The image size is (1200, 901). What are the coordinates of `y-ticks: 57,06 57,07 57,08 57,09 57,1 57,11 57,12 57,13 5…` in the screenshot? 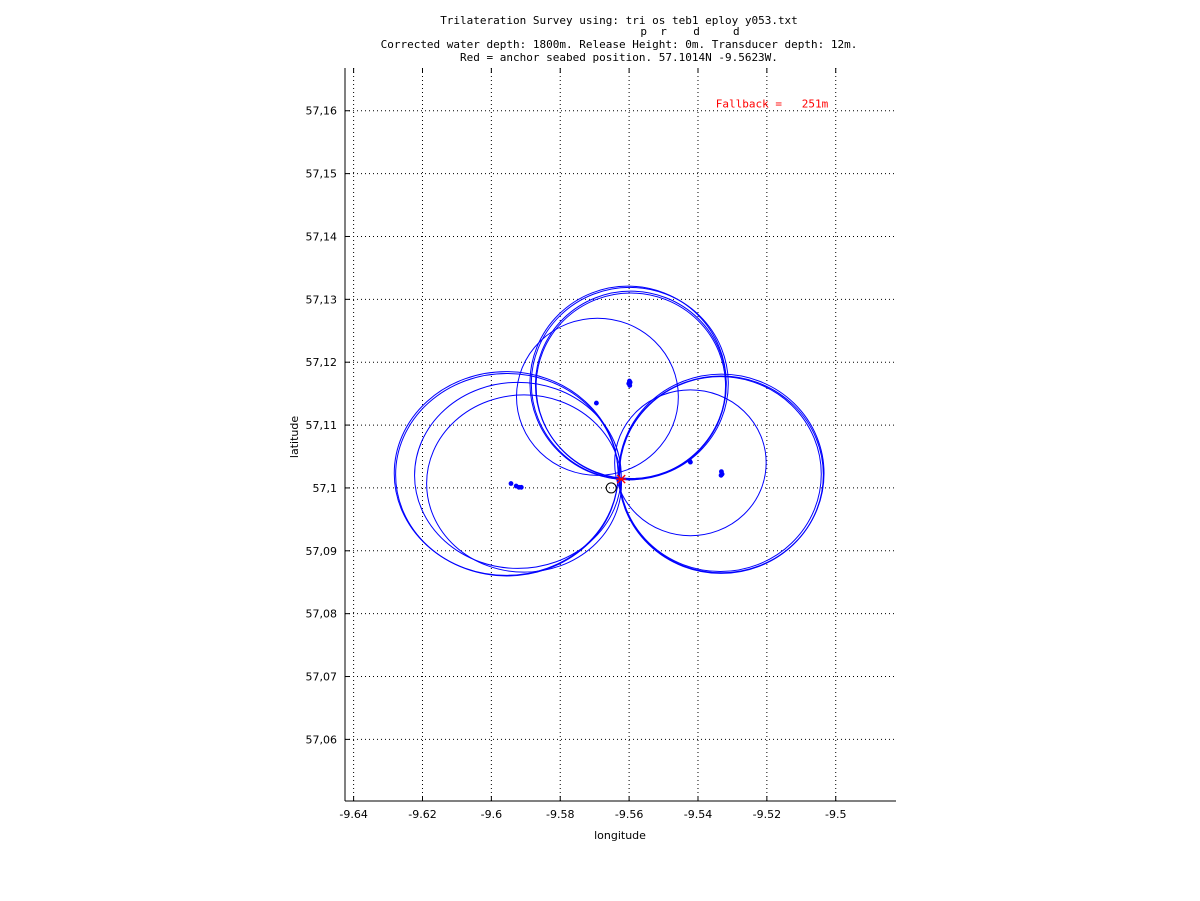 It's located at (328, 425).